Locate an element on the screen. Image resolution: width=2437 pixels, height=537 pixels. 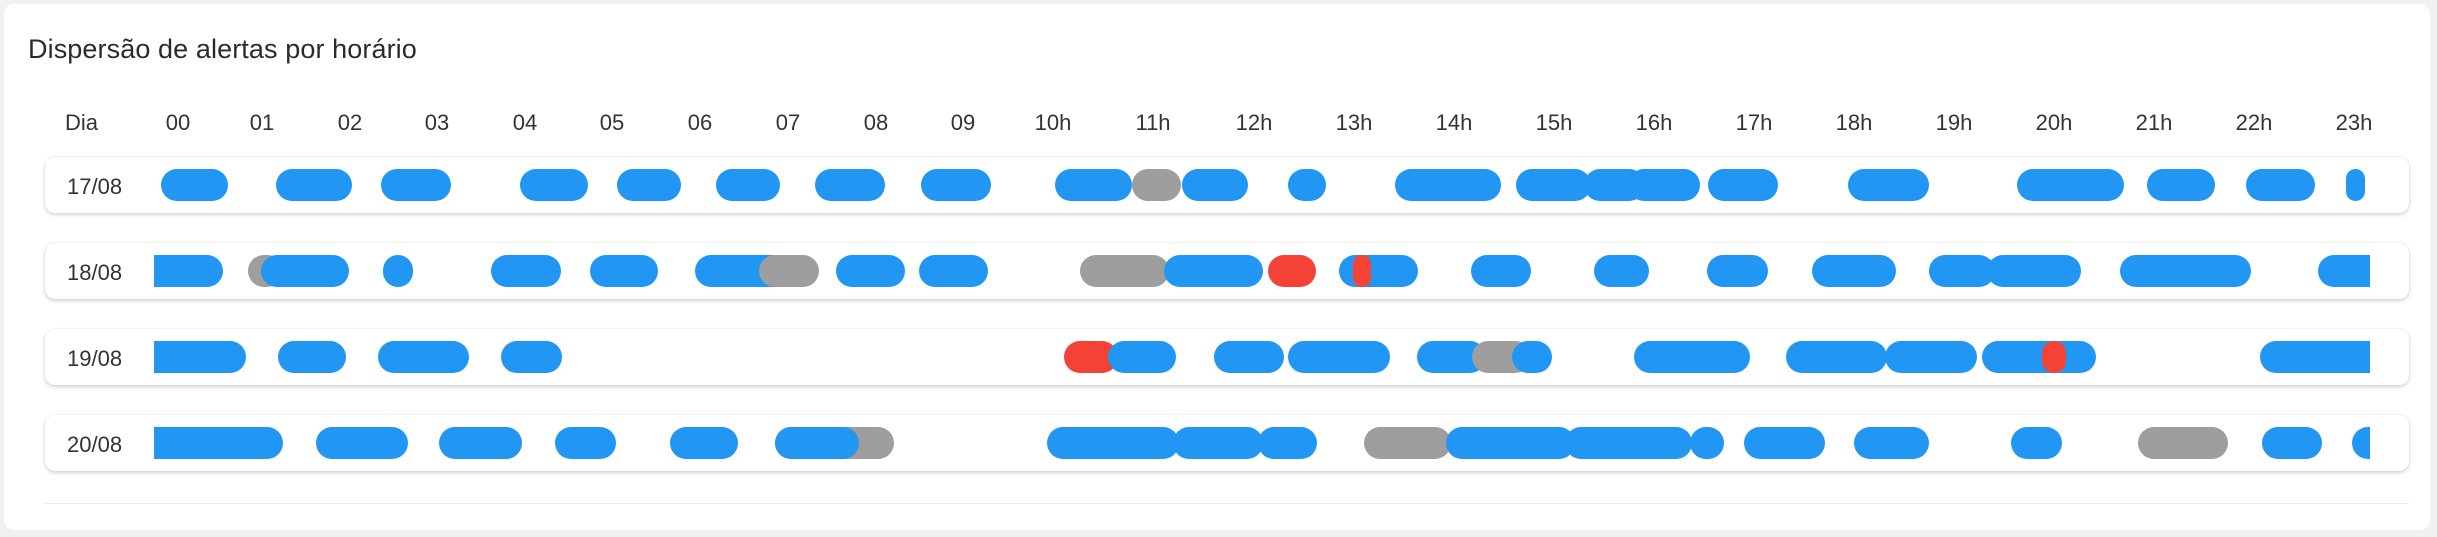
timeline-row: 17/08 is located at coordinates (1227, 185).